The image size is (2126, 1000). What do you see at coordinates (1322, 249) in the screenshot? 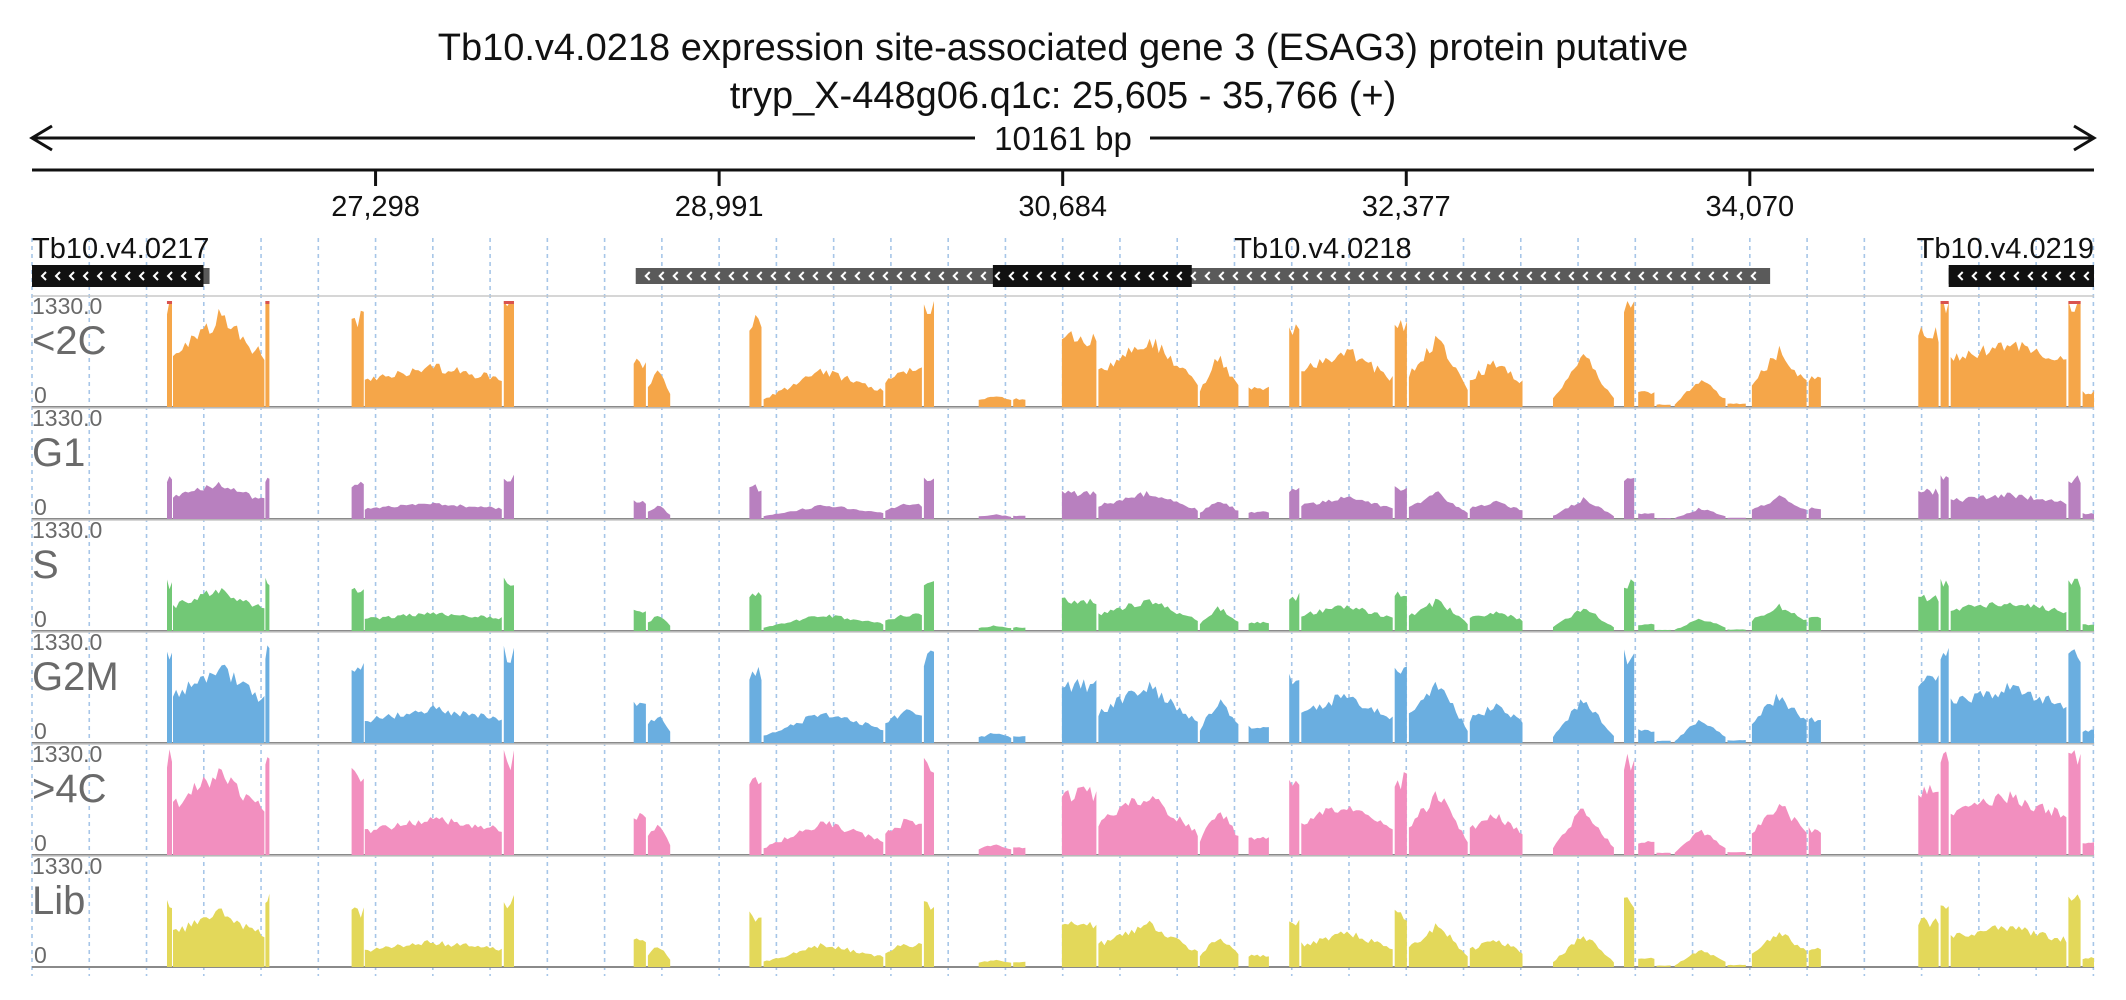
I see `gene-name-label: Tb10.v4.0218` at bounding box center [1322, 249].